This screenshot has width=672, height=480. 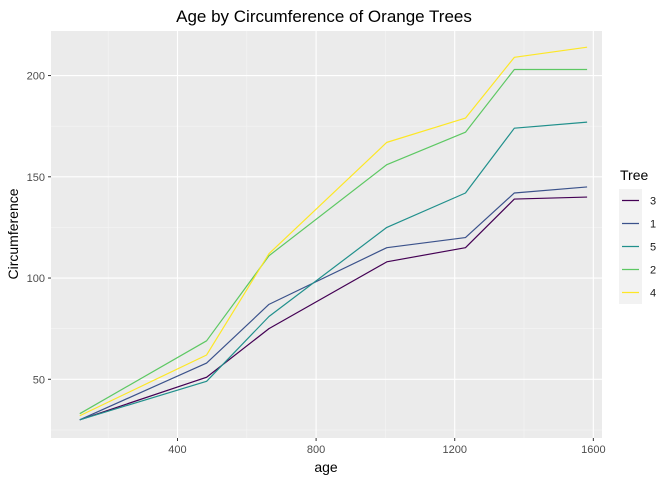 What do you see at coordinates (653, 202) in the screenshot?
I see `legend-label: 3` at bounding box center [653, 202].